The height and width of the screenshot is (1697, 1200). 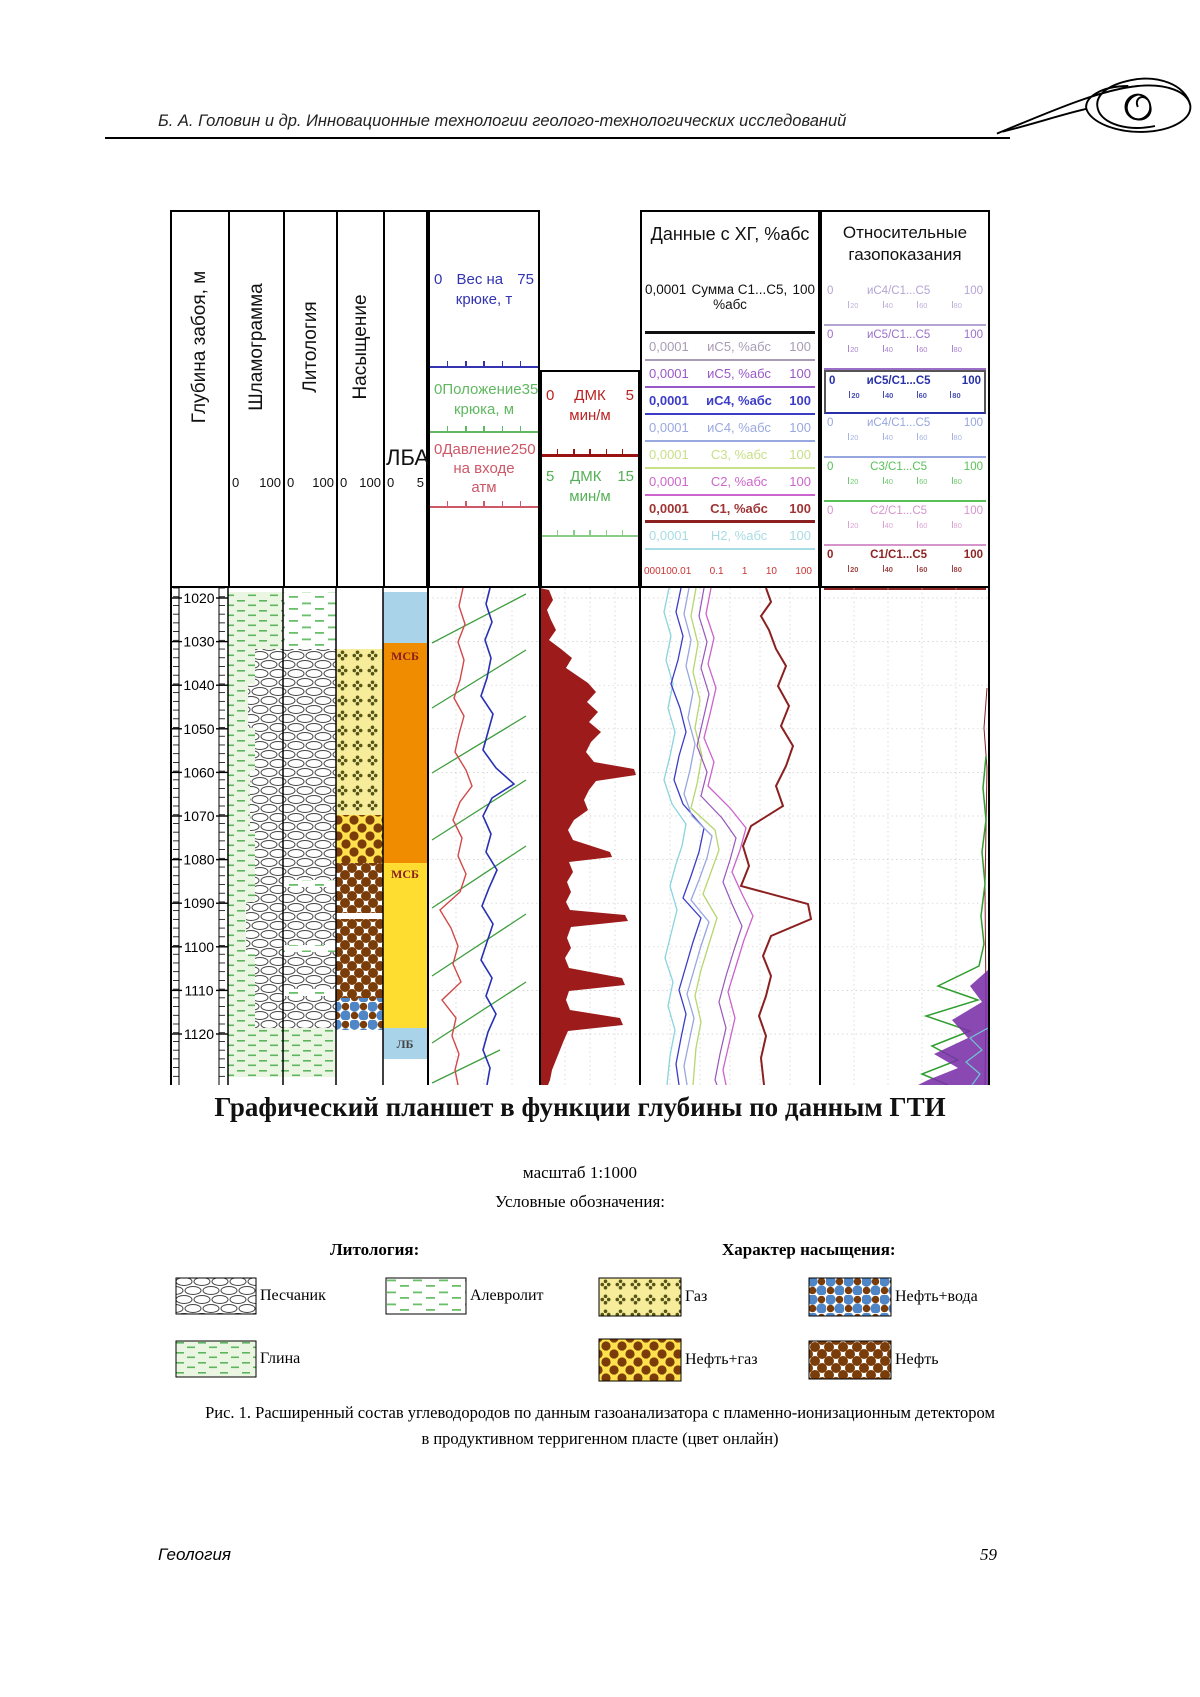 I want to click on curve-max: 100, so click(x=803, y=289).